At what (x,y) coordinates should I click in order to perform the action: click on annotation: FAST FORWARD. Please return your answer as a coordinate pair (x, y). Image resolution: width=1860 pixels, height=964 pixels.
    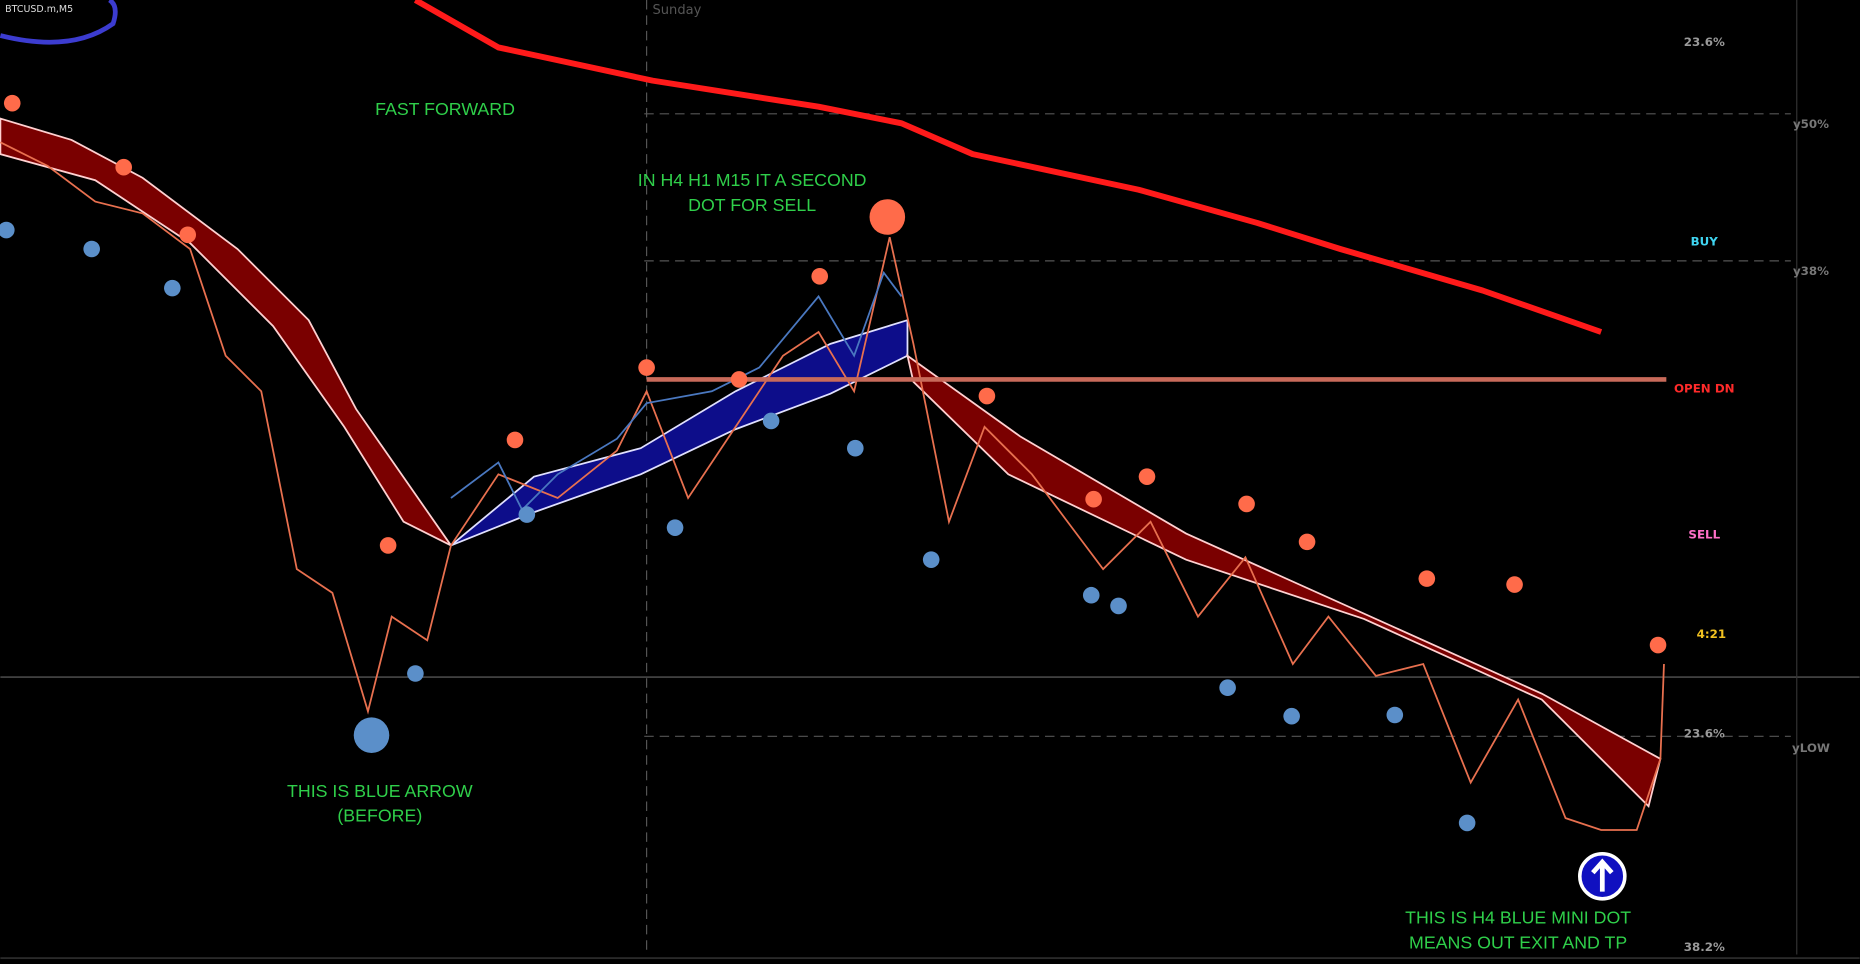
    Looking at the image, I should click on (445, 109).